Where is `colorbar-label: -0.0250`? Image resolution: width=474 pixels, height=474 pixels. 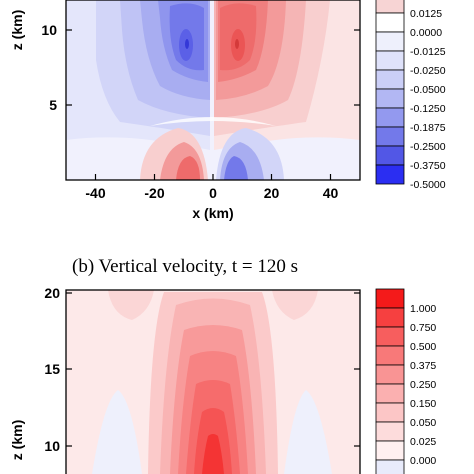 colorbar-label: -0.0250 is located at coordinates (428, 71).